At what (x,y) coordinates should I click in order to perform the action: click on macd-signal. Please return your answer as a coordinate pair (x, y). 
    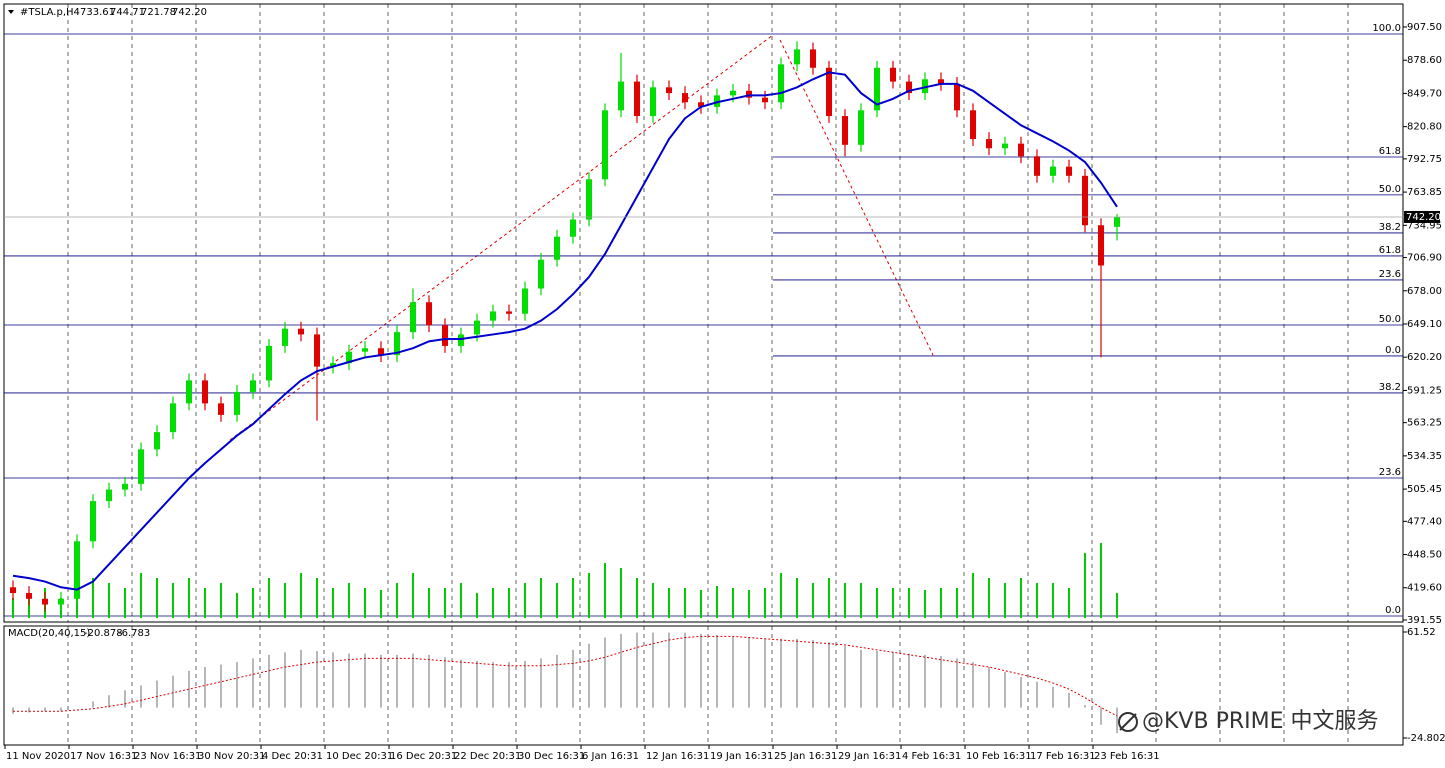
    Looking at the image, I should click on (565, 676).